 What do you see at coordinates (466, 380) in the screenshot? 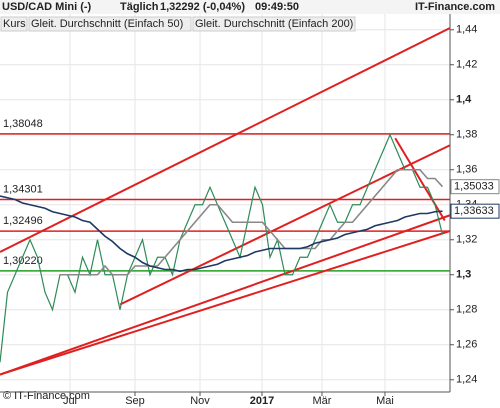
I see `y-tick-label: 1,24` at bounding box center [466, 380].